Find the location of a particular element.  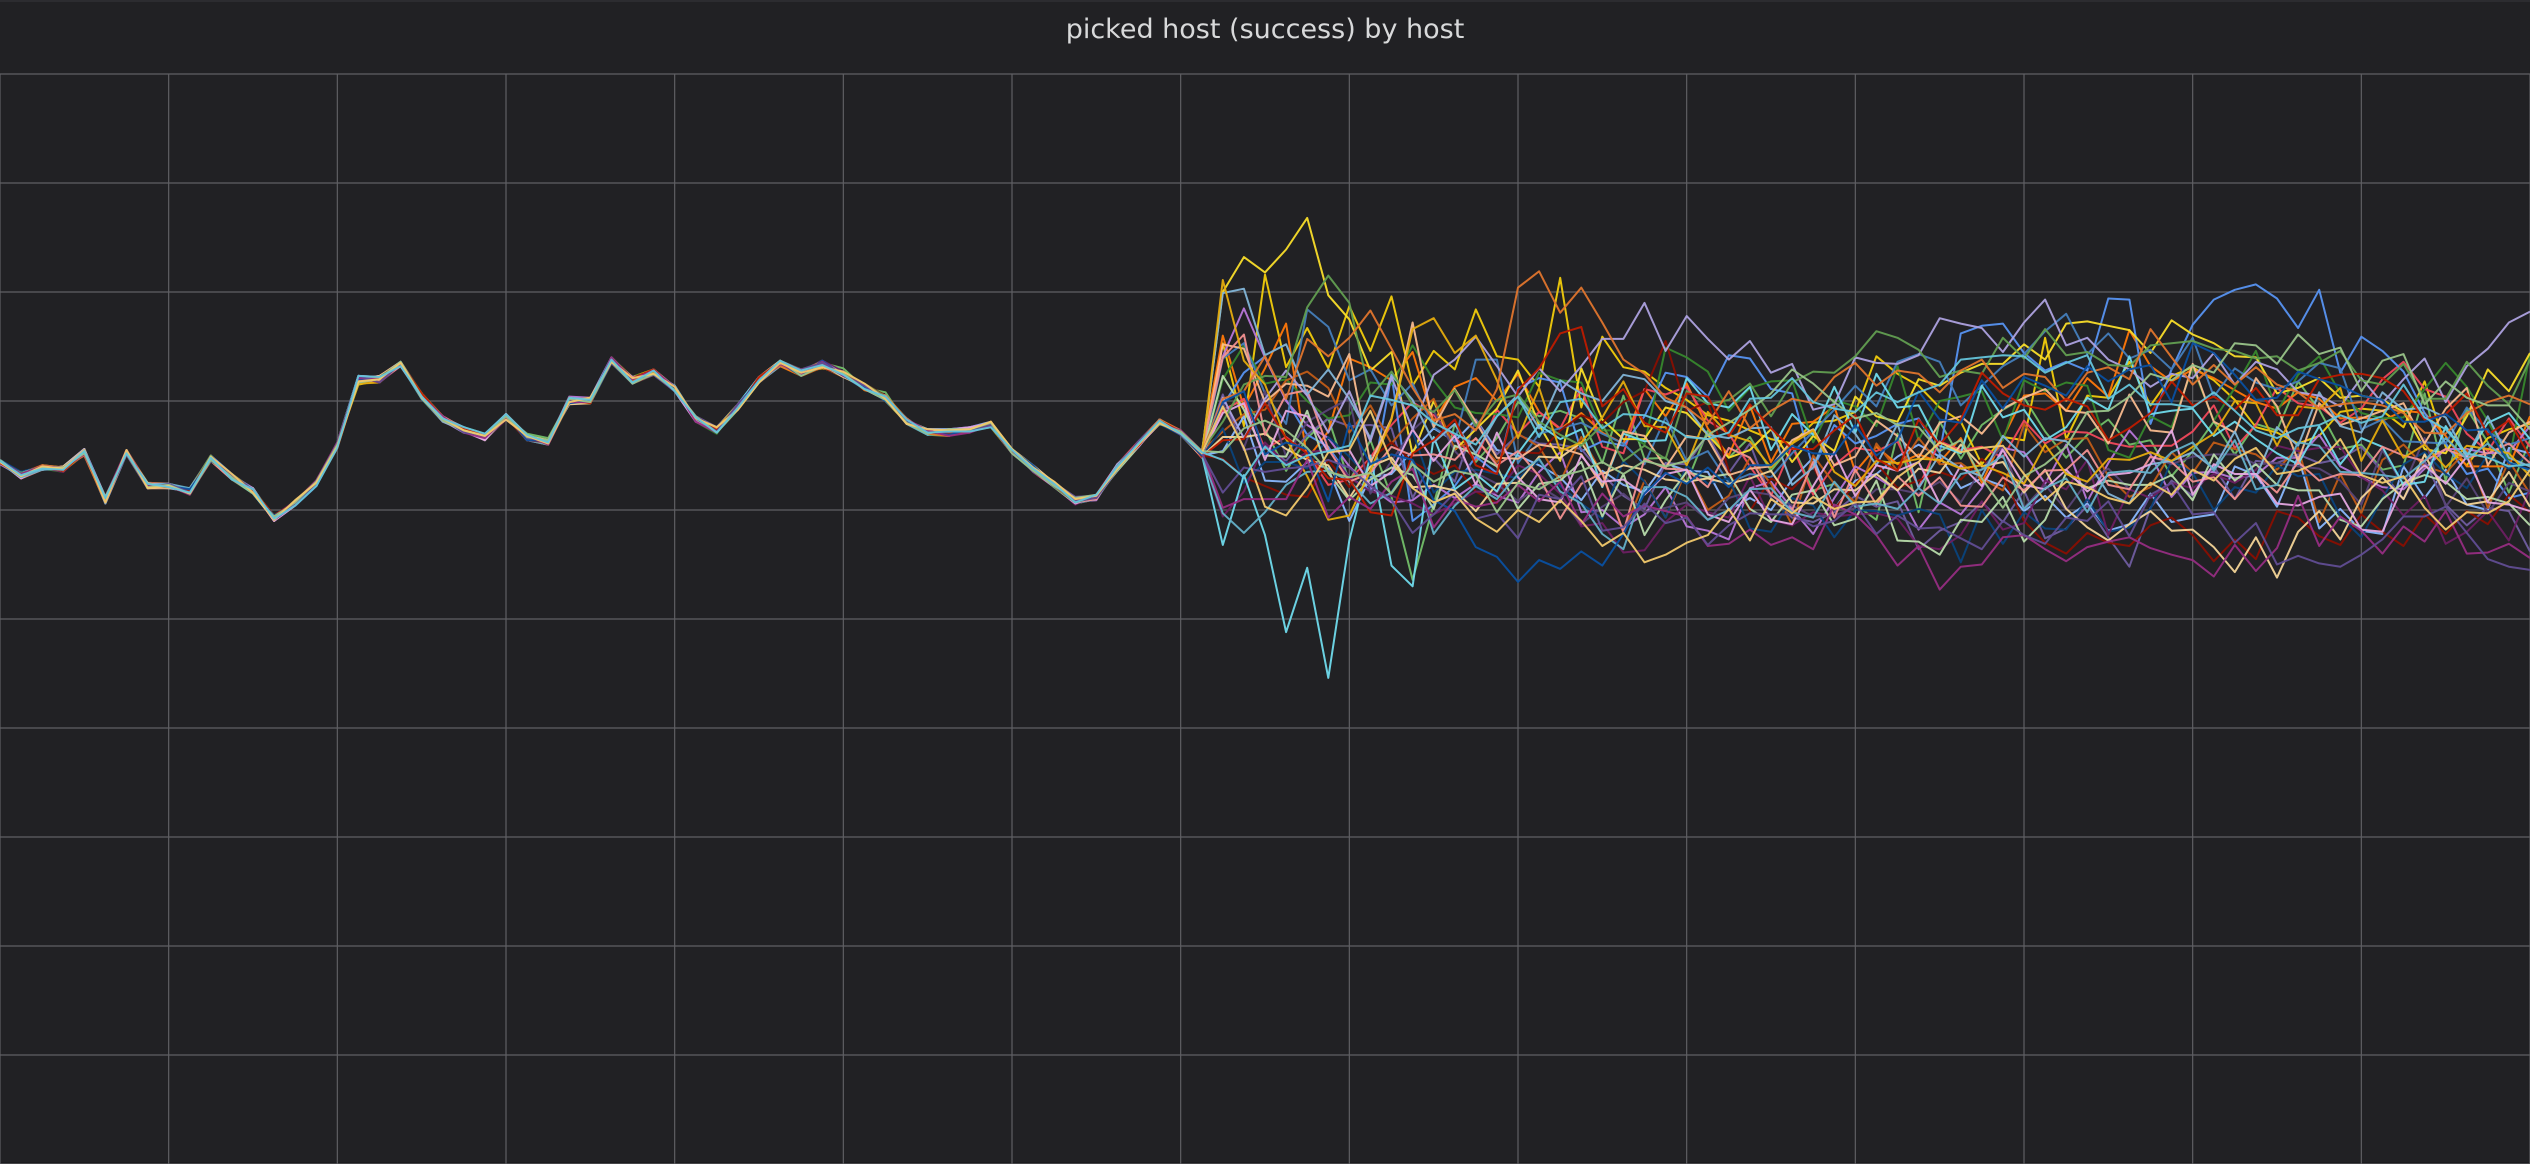

panel-title: picked host (success) by host is located at coordinates (1265, 29).